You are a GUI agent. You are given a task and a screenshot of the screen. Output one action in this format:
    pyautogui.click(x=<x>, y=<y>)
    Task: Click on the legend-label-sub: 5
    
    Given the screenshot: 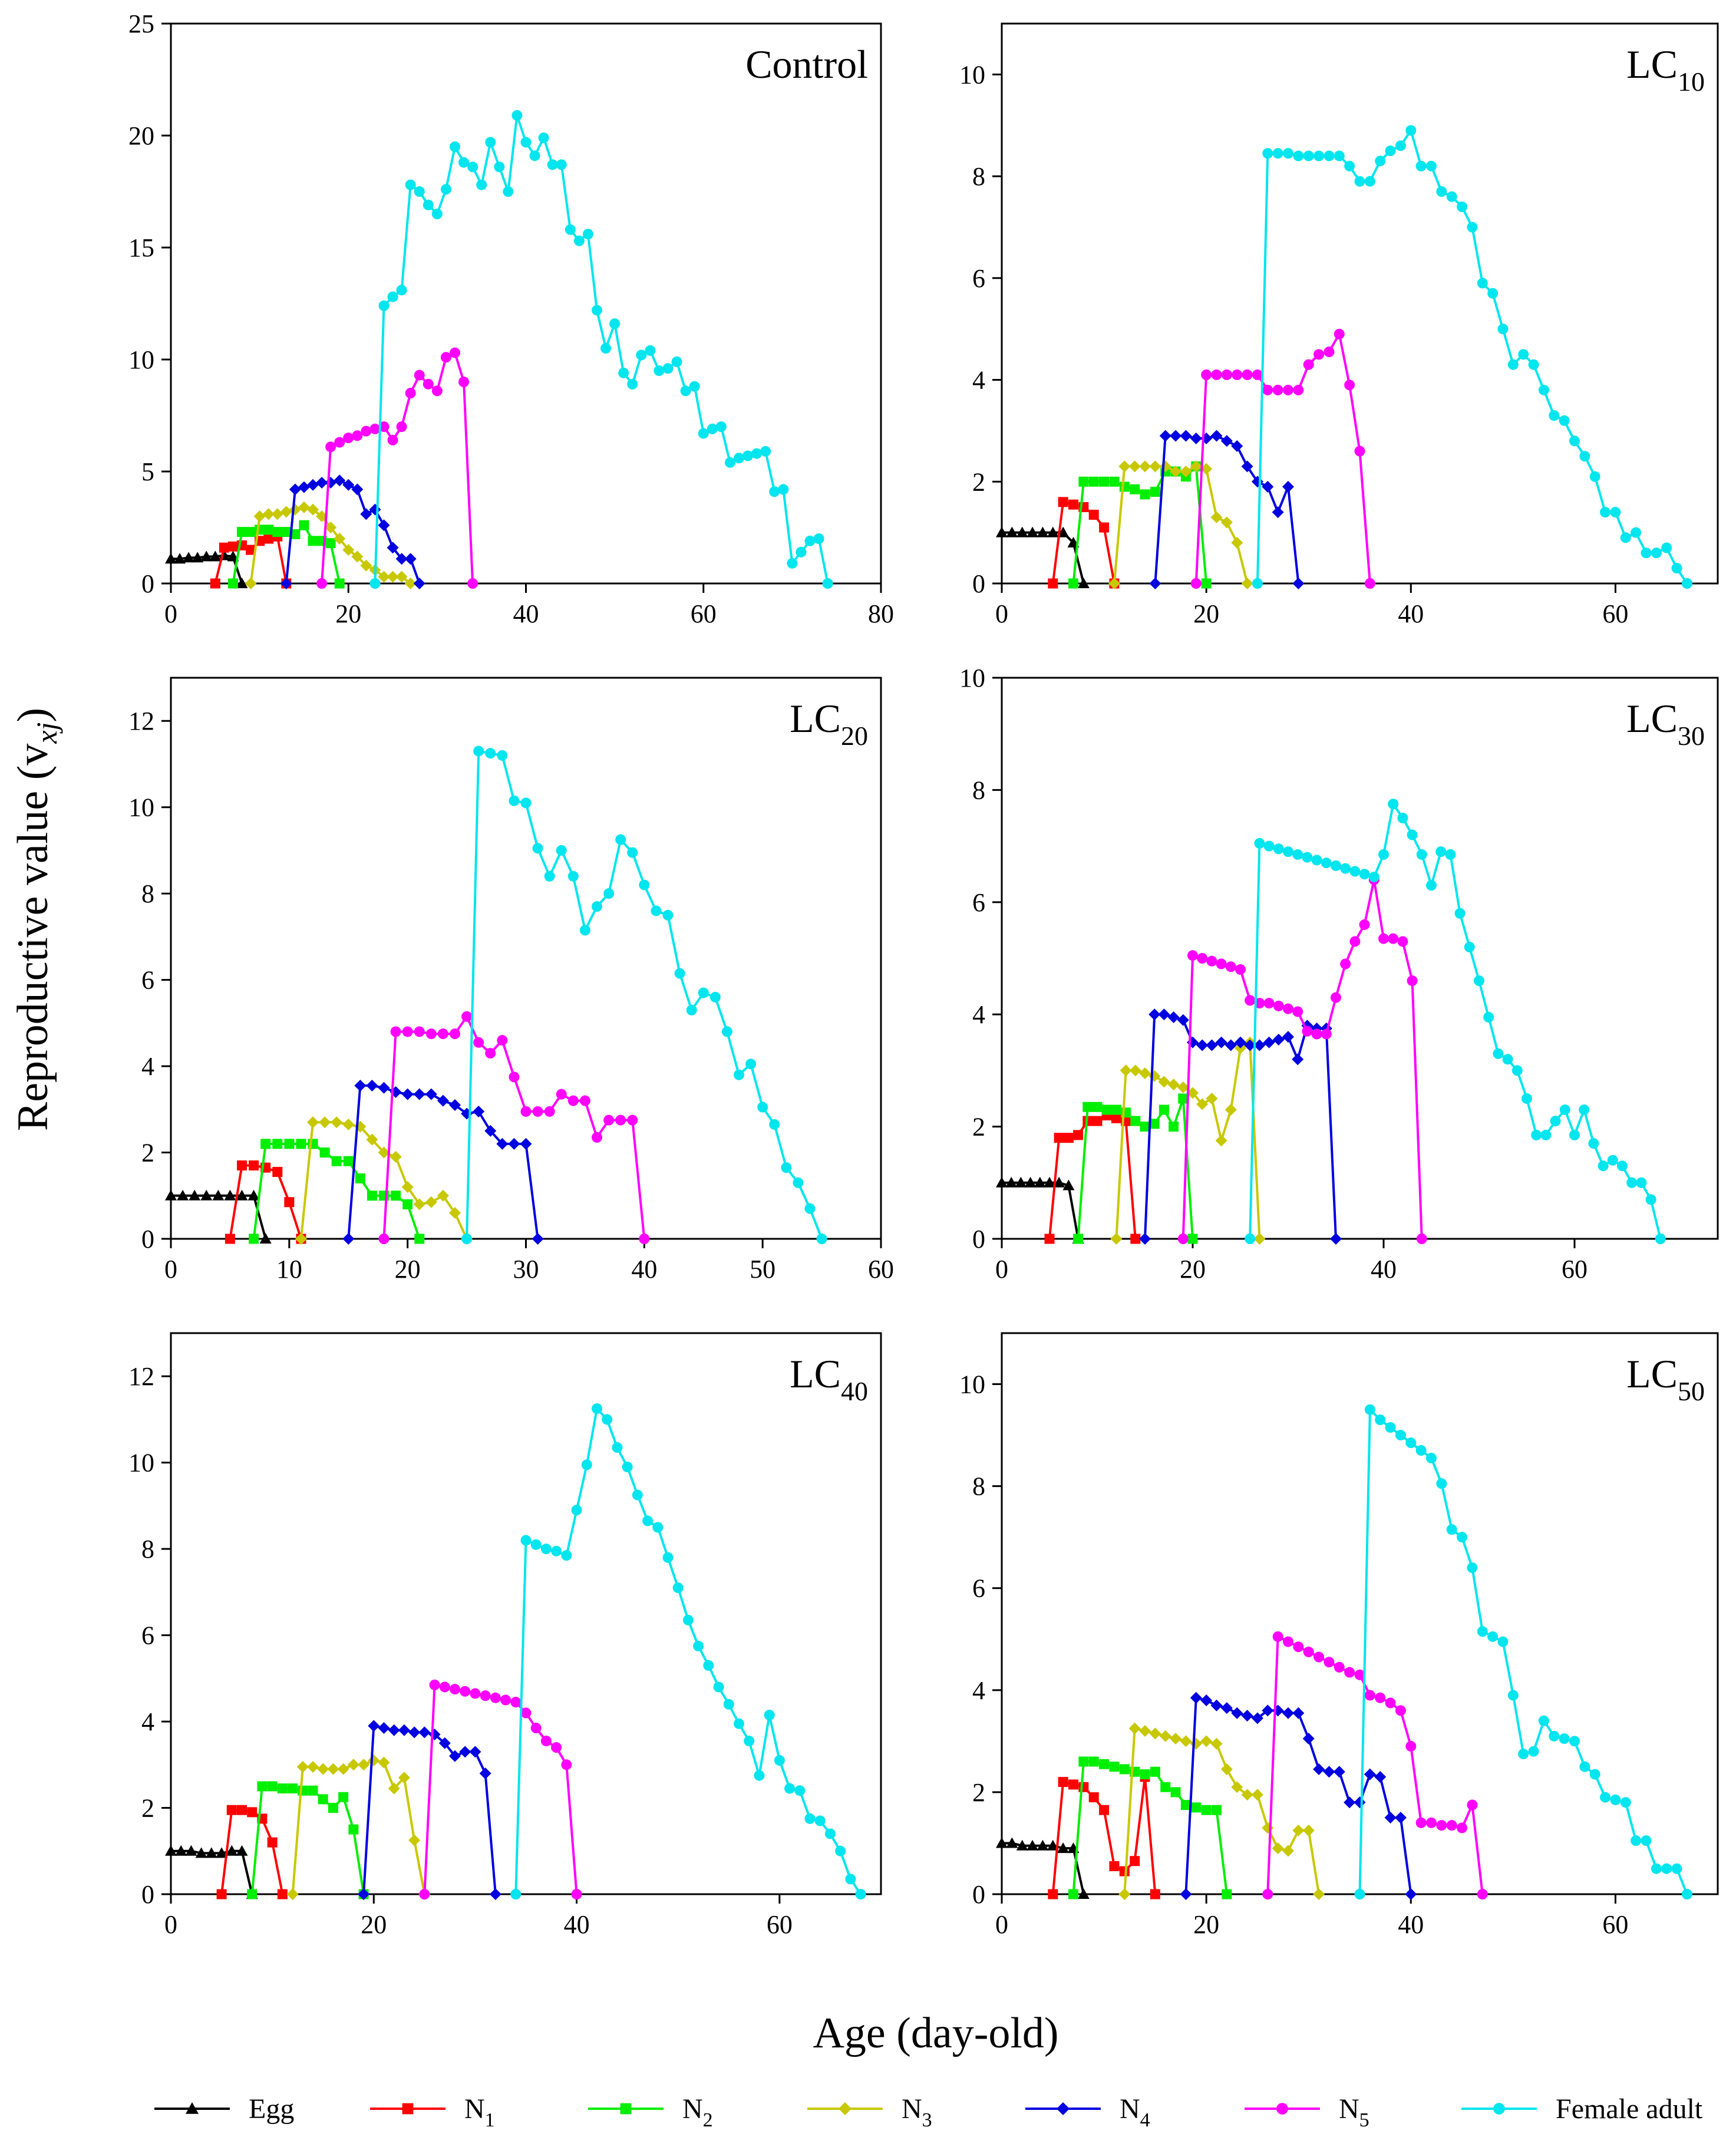 What is the action you would take?
    pyautogui.click(x=1364, y=2120)
    